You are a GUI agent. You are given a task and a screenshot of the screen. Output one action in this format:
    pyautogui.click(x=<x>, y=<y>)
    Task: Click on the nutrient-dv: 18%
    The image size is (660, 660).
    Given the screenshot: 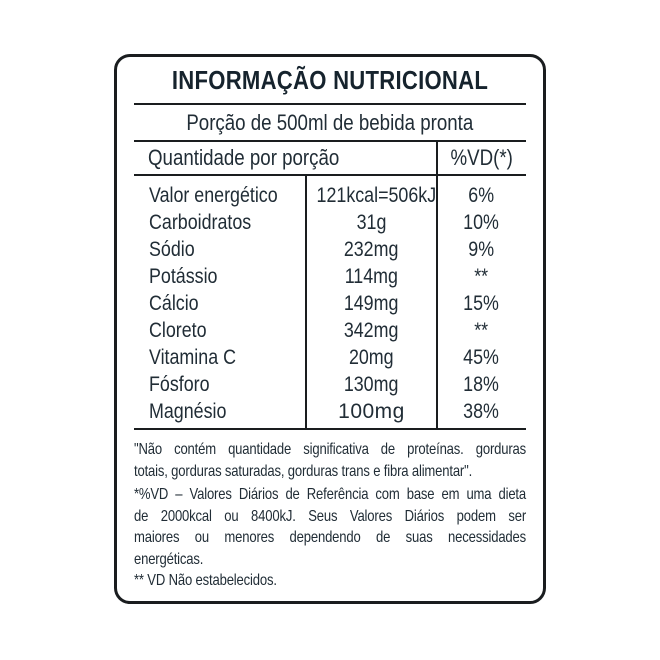 What is the action you would take?
    pyautogui.click(x=481, y=384)
    